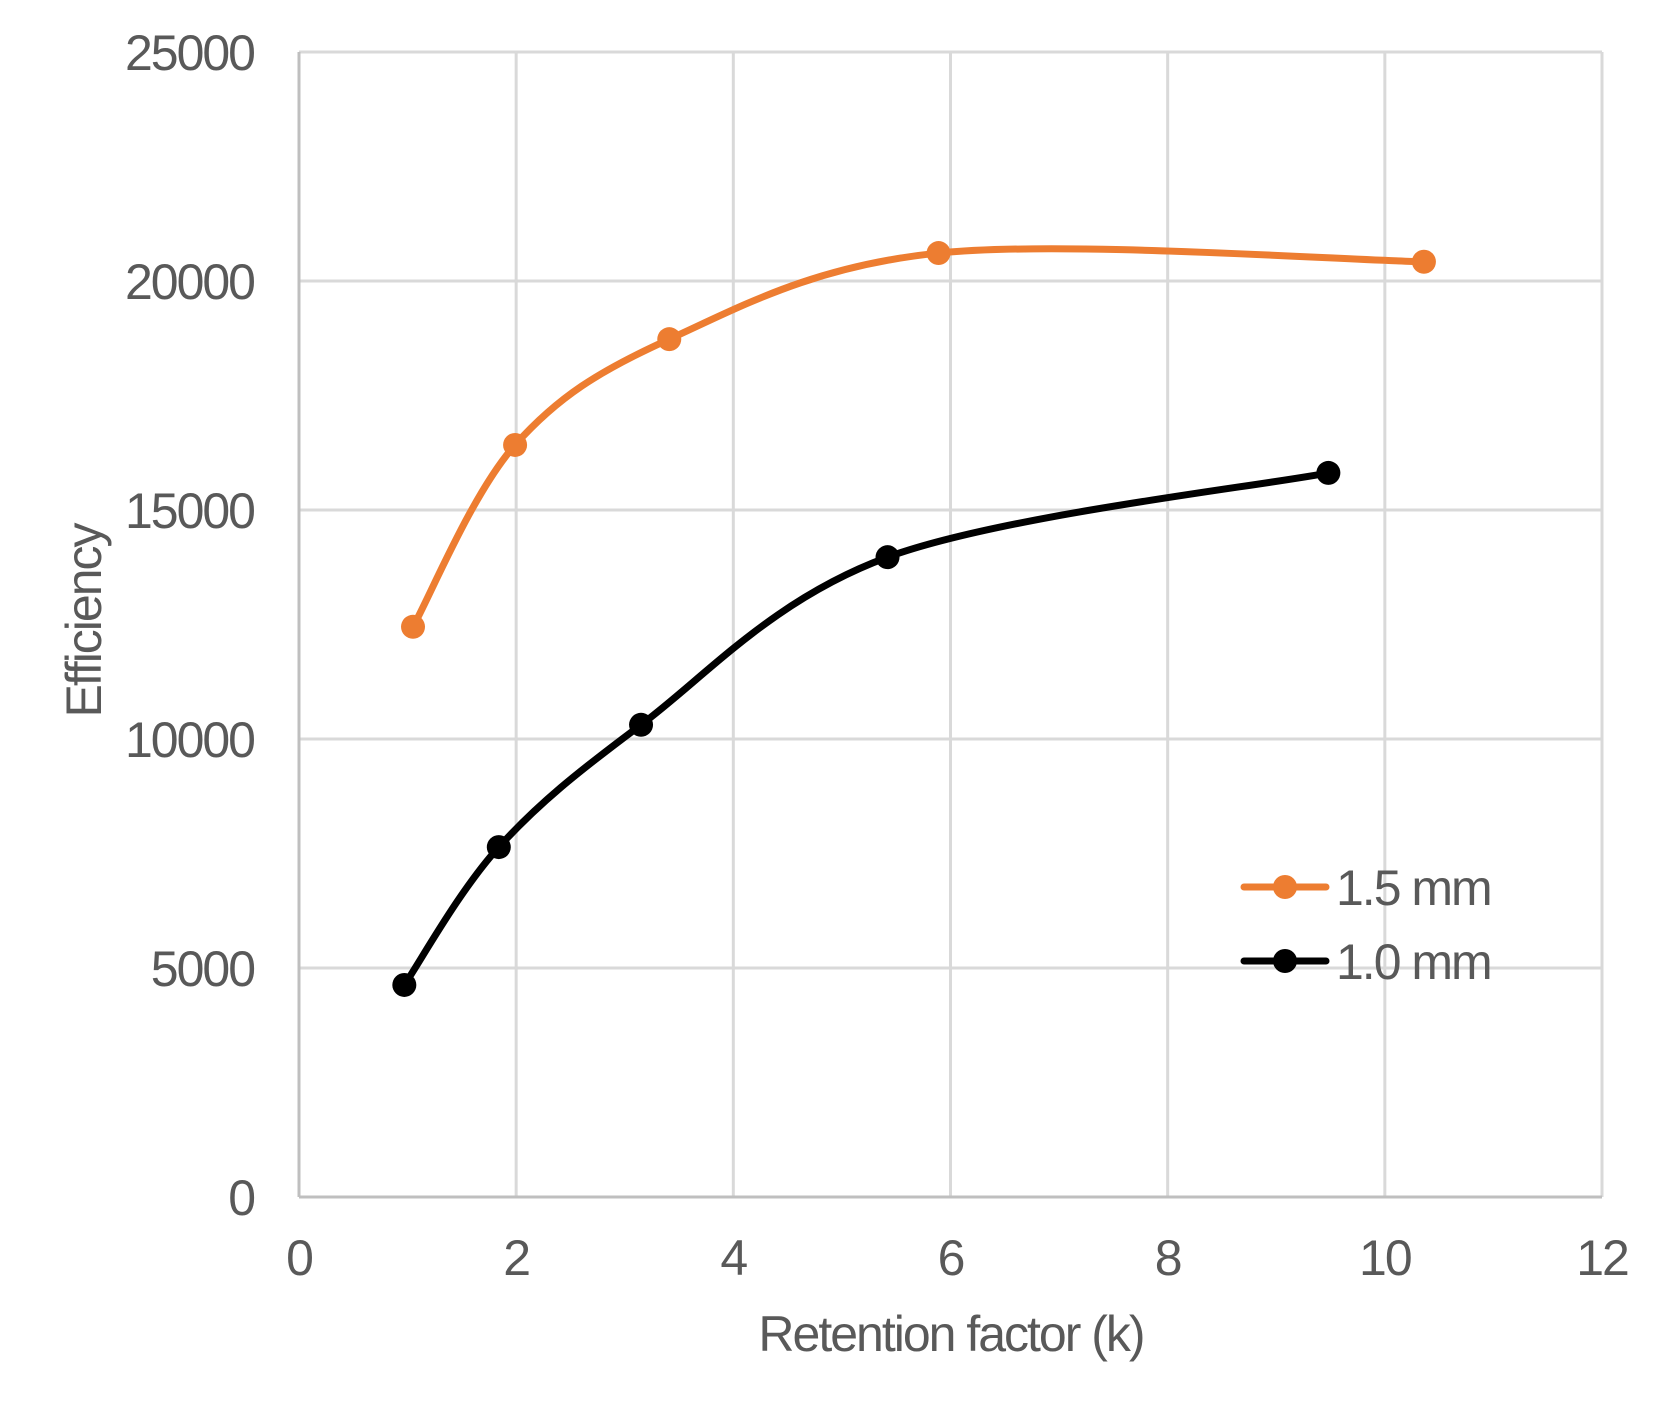  What do you see at coordinates (189, 740) in the screenshot?
I see `y-tick-label: 10000` at bounding box center [189, 740].